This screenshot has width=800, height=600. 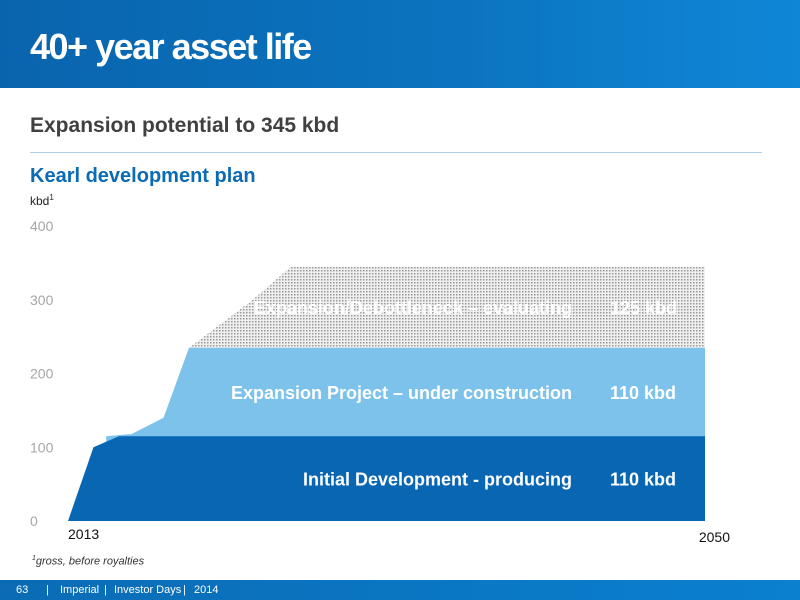 I want to click on divider, so click(x=396, y=152).